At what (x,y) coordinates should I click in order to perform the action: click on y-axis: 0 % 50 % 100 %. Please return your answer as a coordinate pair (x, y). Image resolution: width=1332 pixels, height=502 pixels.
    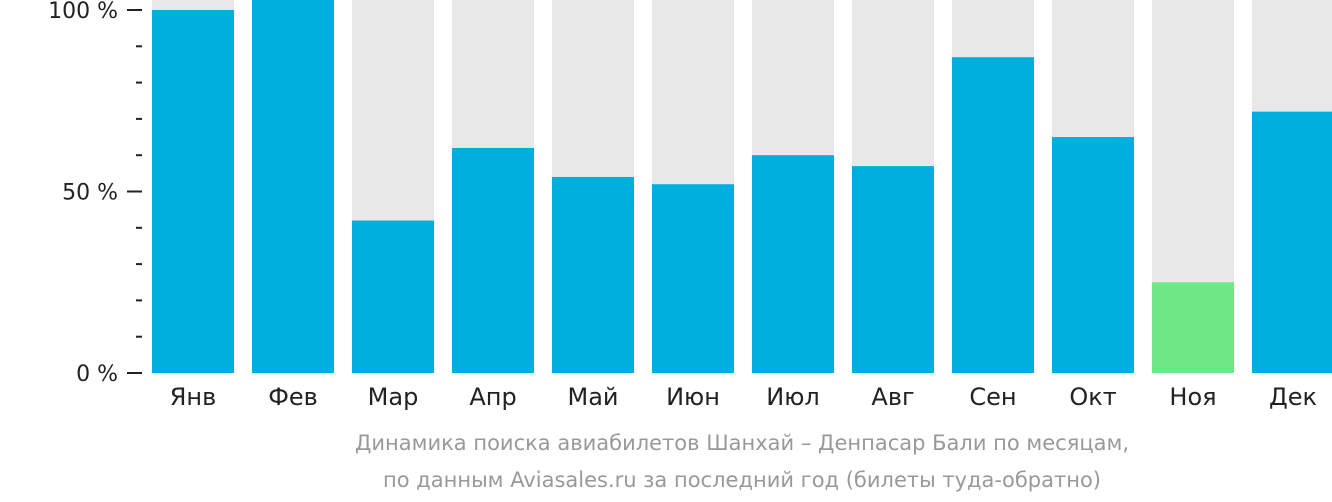
    Looking at the image, I should click on (95, 193).